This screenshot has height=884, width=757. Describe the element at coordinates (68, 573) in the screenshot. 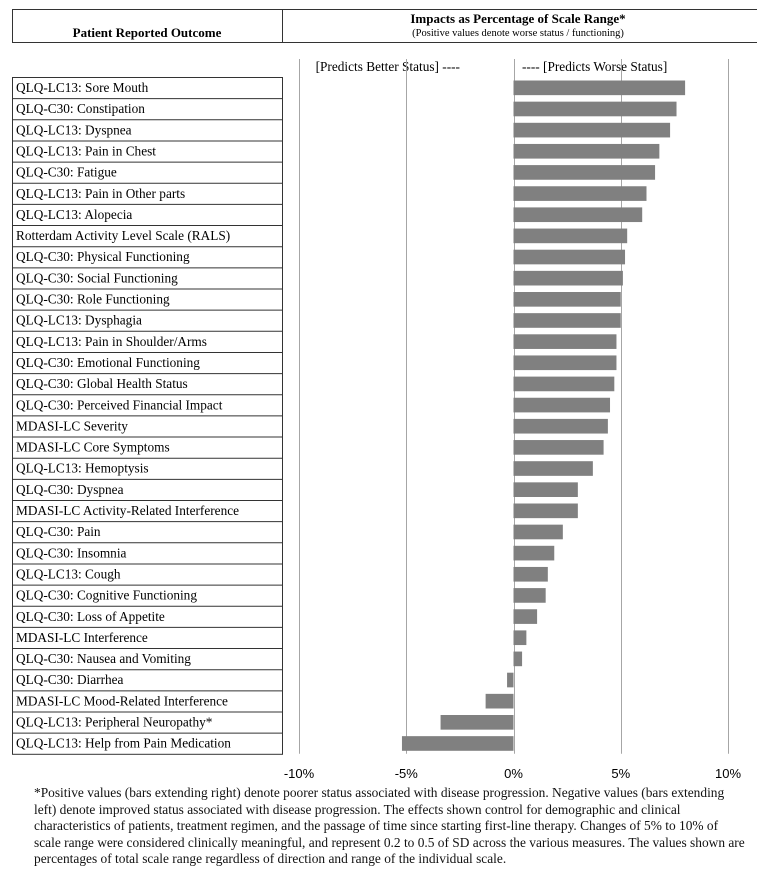

I see `outcome-label: QLQ-LC13: Cough` at that location.